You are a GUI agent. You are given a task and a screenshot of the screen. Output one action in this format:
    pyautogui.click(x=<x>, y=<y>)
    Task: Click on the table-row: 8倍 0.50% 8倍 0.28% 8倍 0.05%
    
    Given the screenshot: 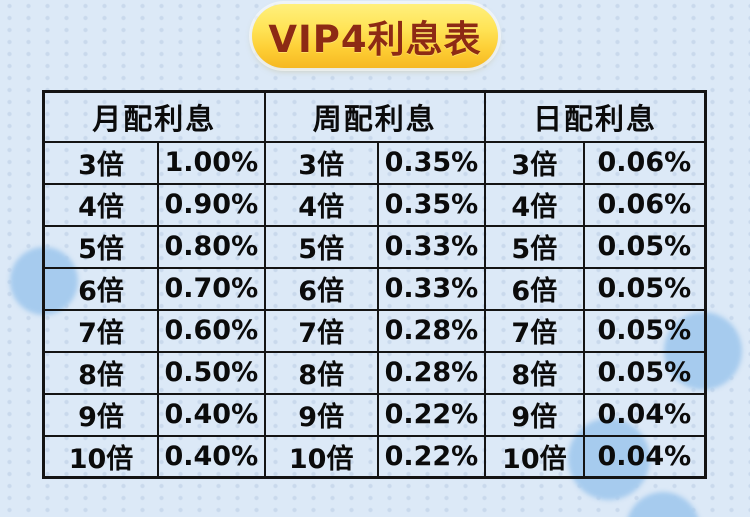 What is the action you would take?
    pyautogui.click(x=374, y=372)
    